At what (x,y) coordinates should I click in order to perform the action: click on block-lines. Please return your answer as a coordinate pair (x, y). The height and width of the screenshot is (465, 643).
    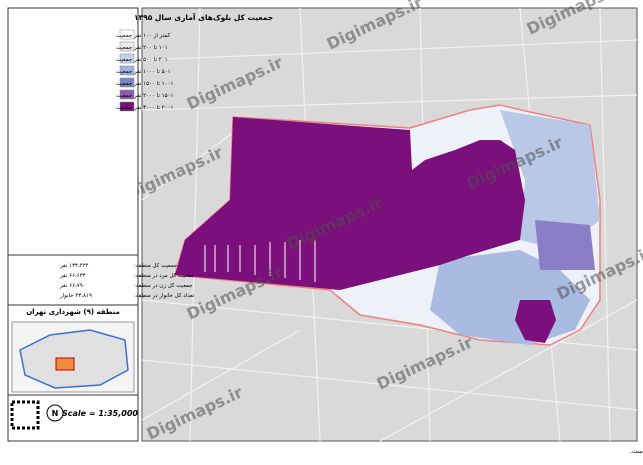
    Looking at the image, I should click on (260, 261).